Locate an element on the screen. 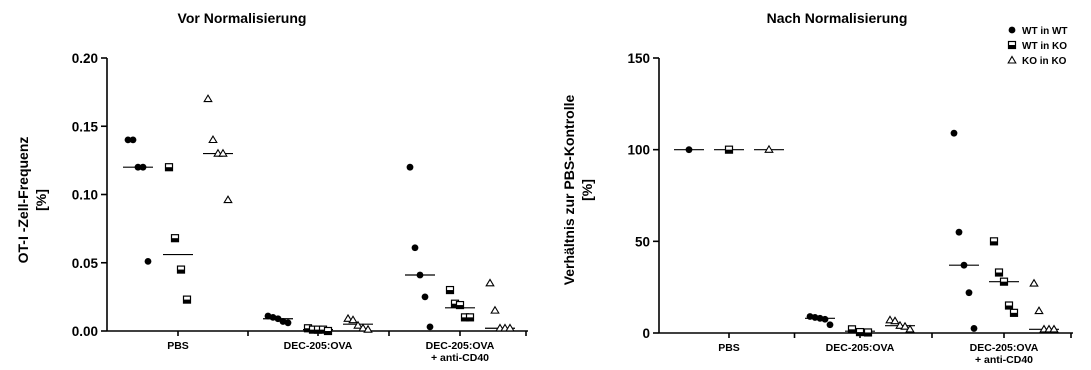 This screenshot has width=1091, height=370. legend-label: WT in WT is located at coordinates (1045, 31).